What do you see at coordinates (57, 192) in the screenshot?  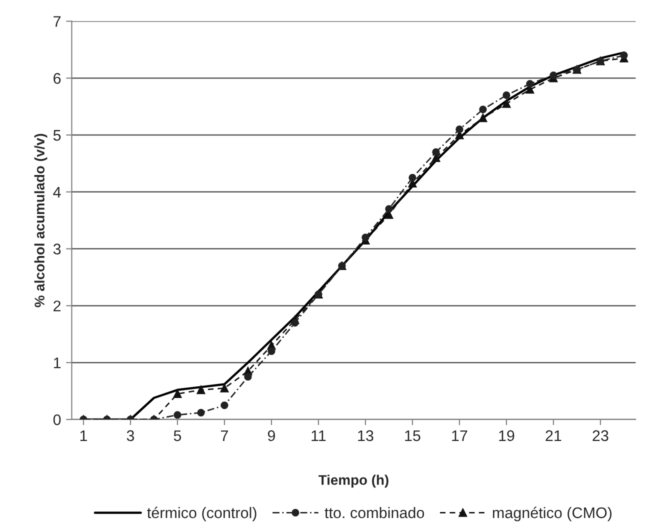 I see `y-tick-label: 4` at bounding box center [57, 192].